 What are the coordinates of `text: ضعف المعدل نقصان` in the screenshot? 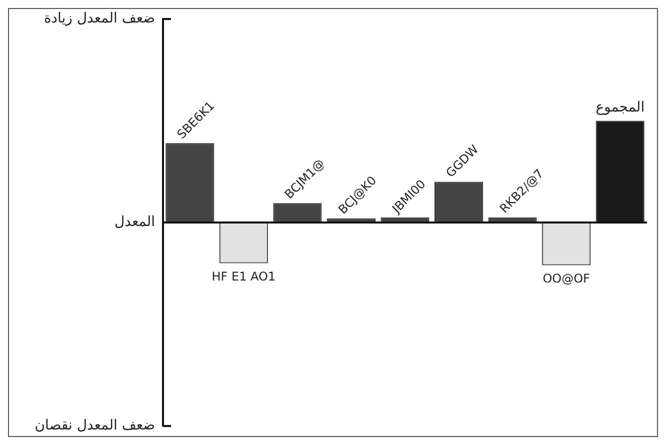 It's located at (94, 426).